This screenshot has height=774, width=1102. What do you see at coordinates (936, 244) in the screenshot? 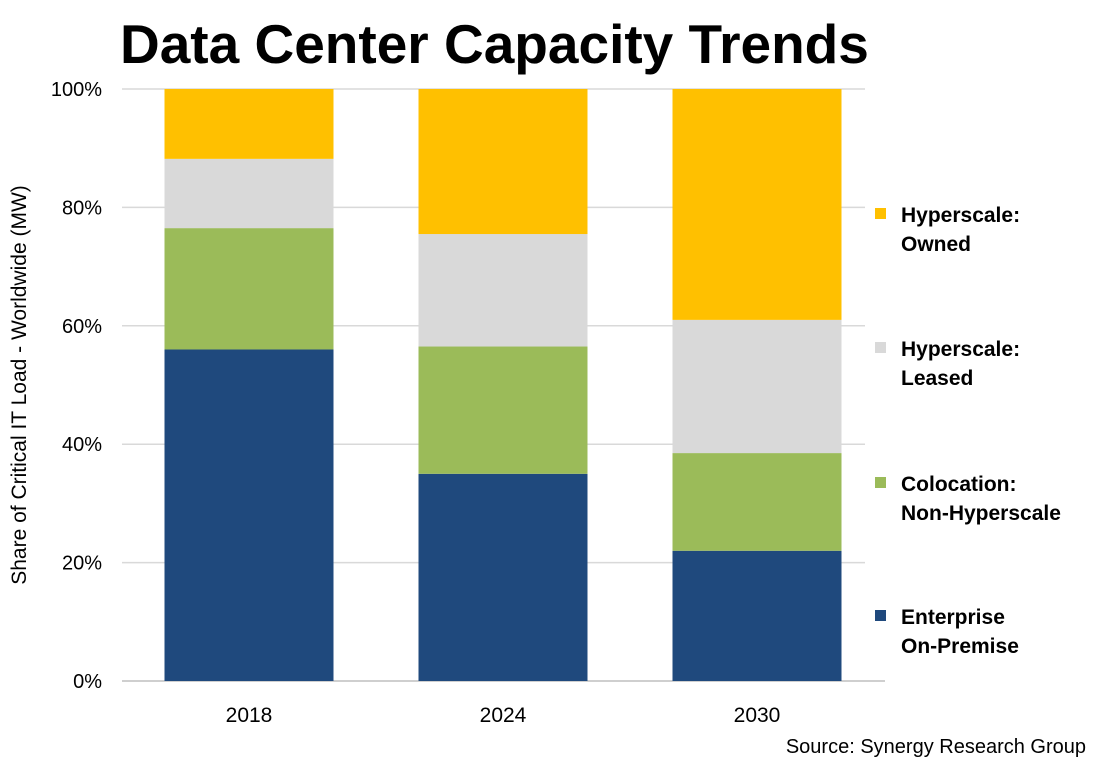
I see `legend-label: Owned` at bounding box center [936, 244].